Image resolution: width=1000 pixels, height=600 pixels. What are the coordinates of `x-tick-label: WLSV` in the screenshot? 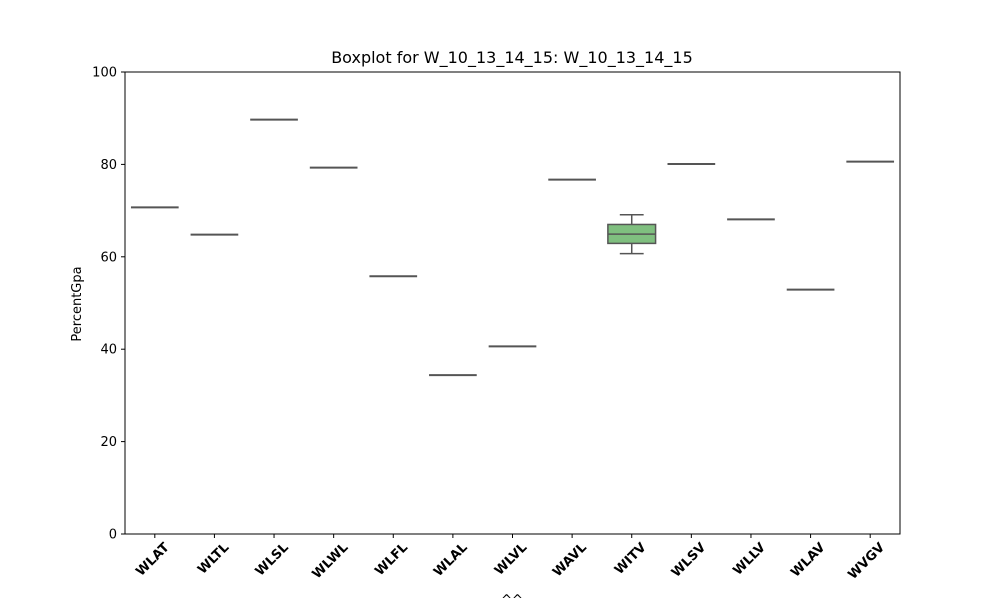 It's located at (689, 560).